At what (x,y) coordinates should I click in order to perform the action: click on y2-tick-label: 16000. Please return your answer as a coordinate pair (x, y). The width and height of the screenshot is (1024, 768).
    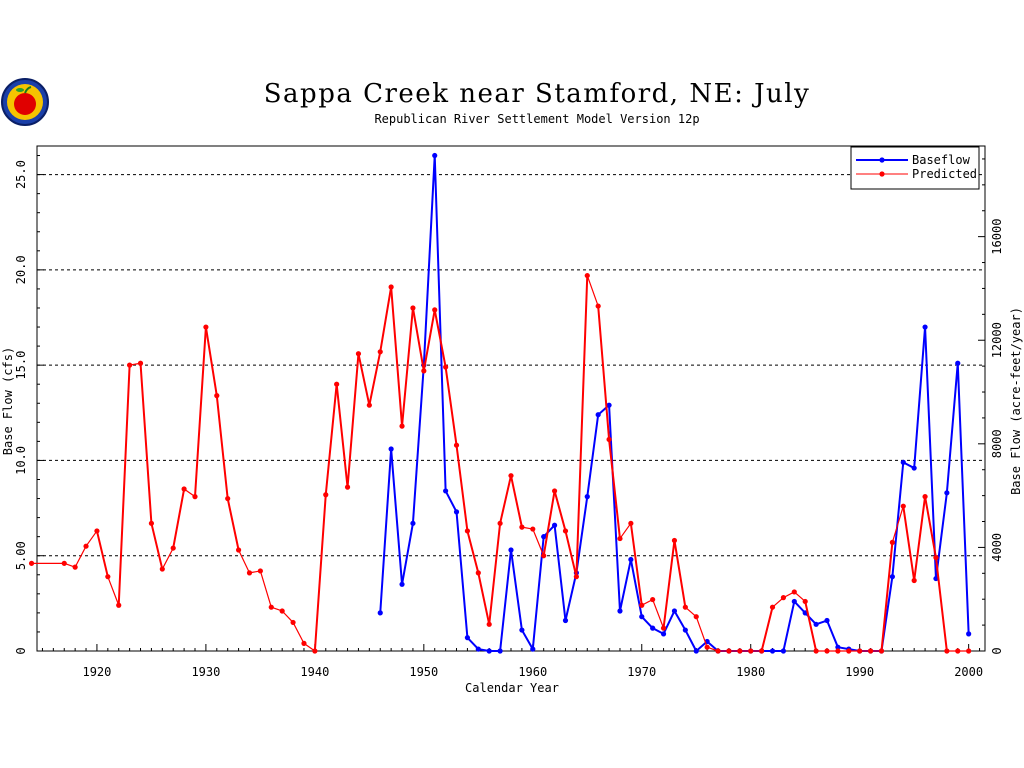
    Looking at the image, I should click on (997, 237).